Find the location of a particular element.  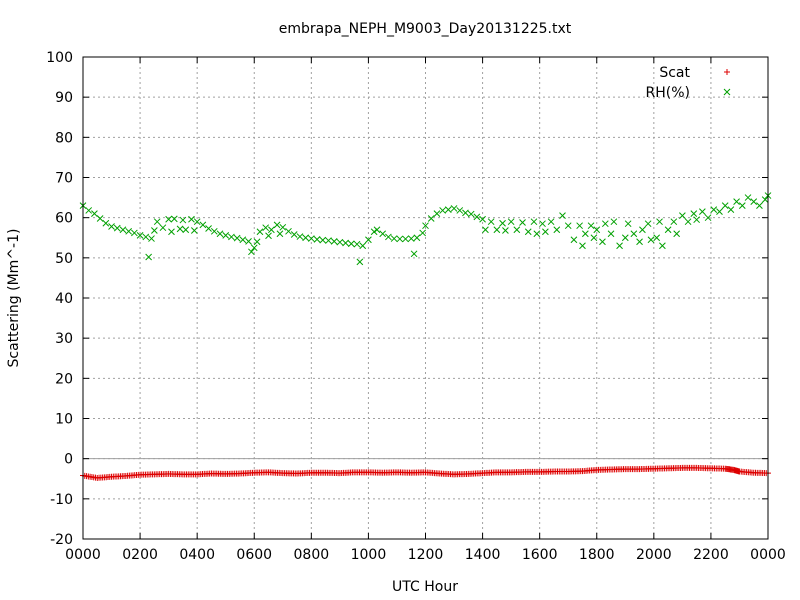

x-tick-label: 0000 is located at coordinates (768, 555).